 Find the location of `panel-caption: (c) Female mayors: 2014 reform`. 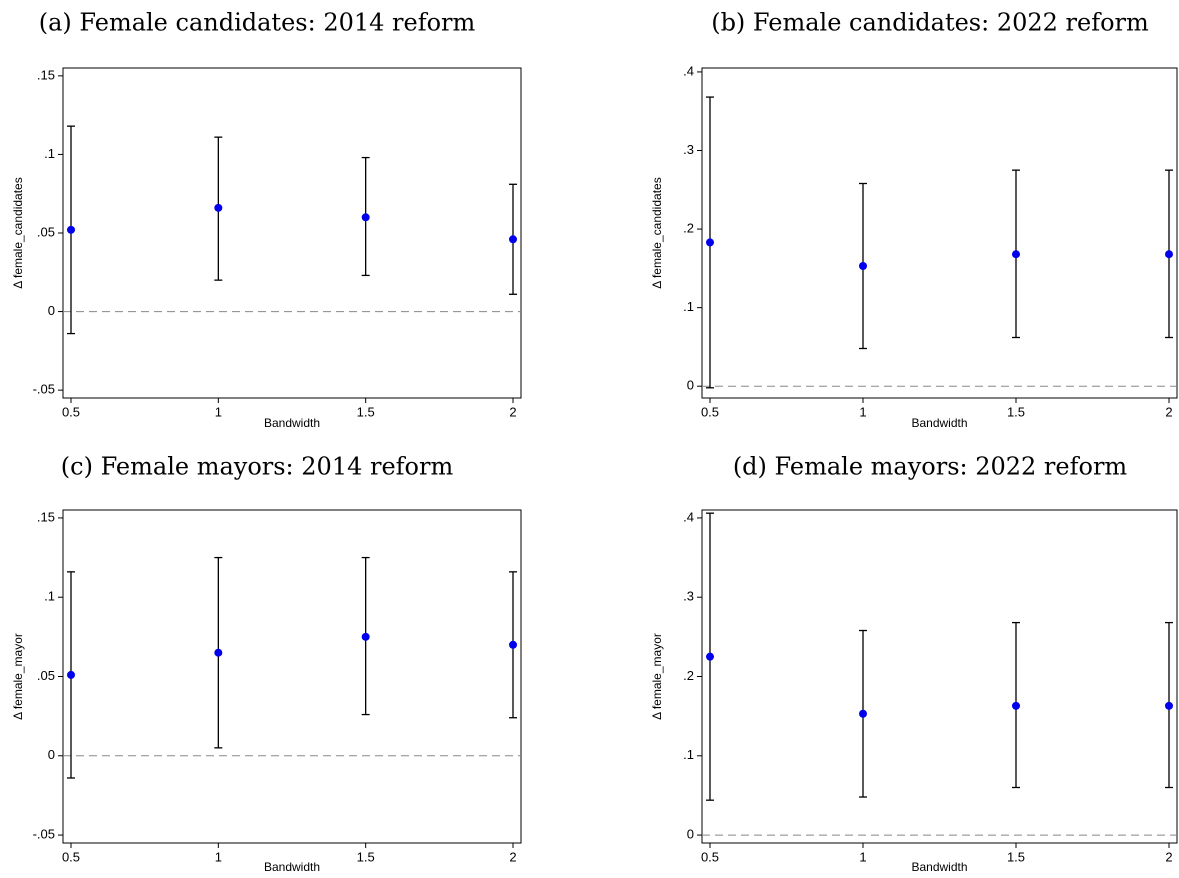

panel-caption: (c) Female mayors: 2014 reform is located at coordinates (257, 467).